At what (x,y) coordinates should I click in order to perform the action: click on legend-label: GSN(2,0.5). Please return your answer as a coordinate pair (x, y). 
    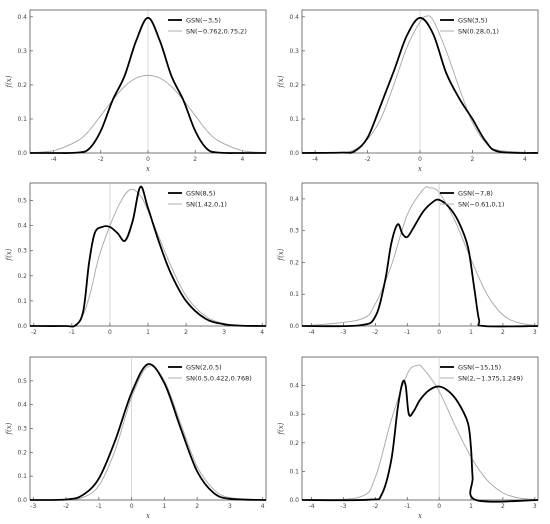
    Looking at the image, I should click on (204, 367).